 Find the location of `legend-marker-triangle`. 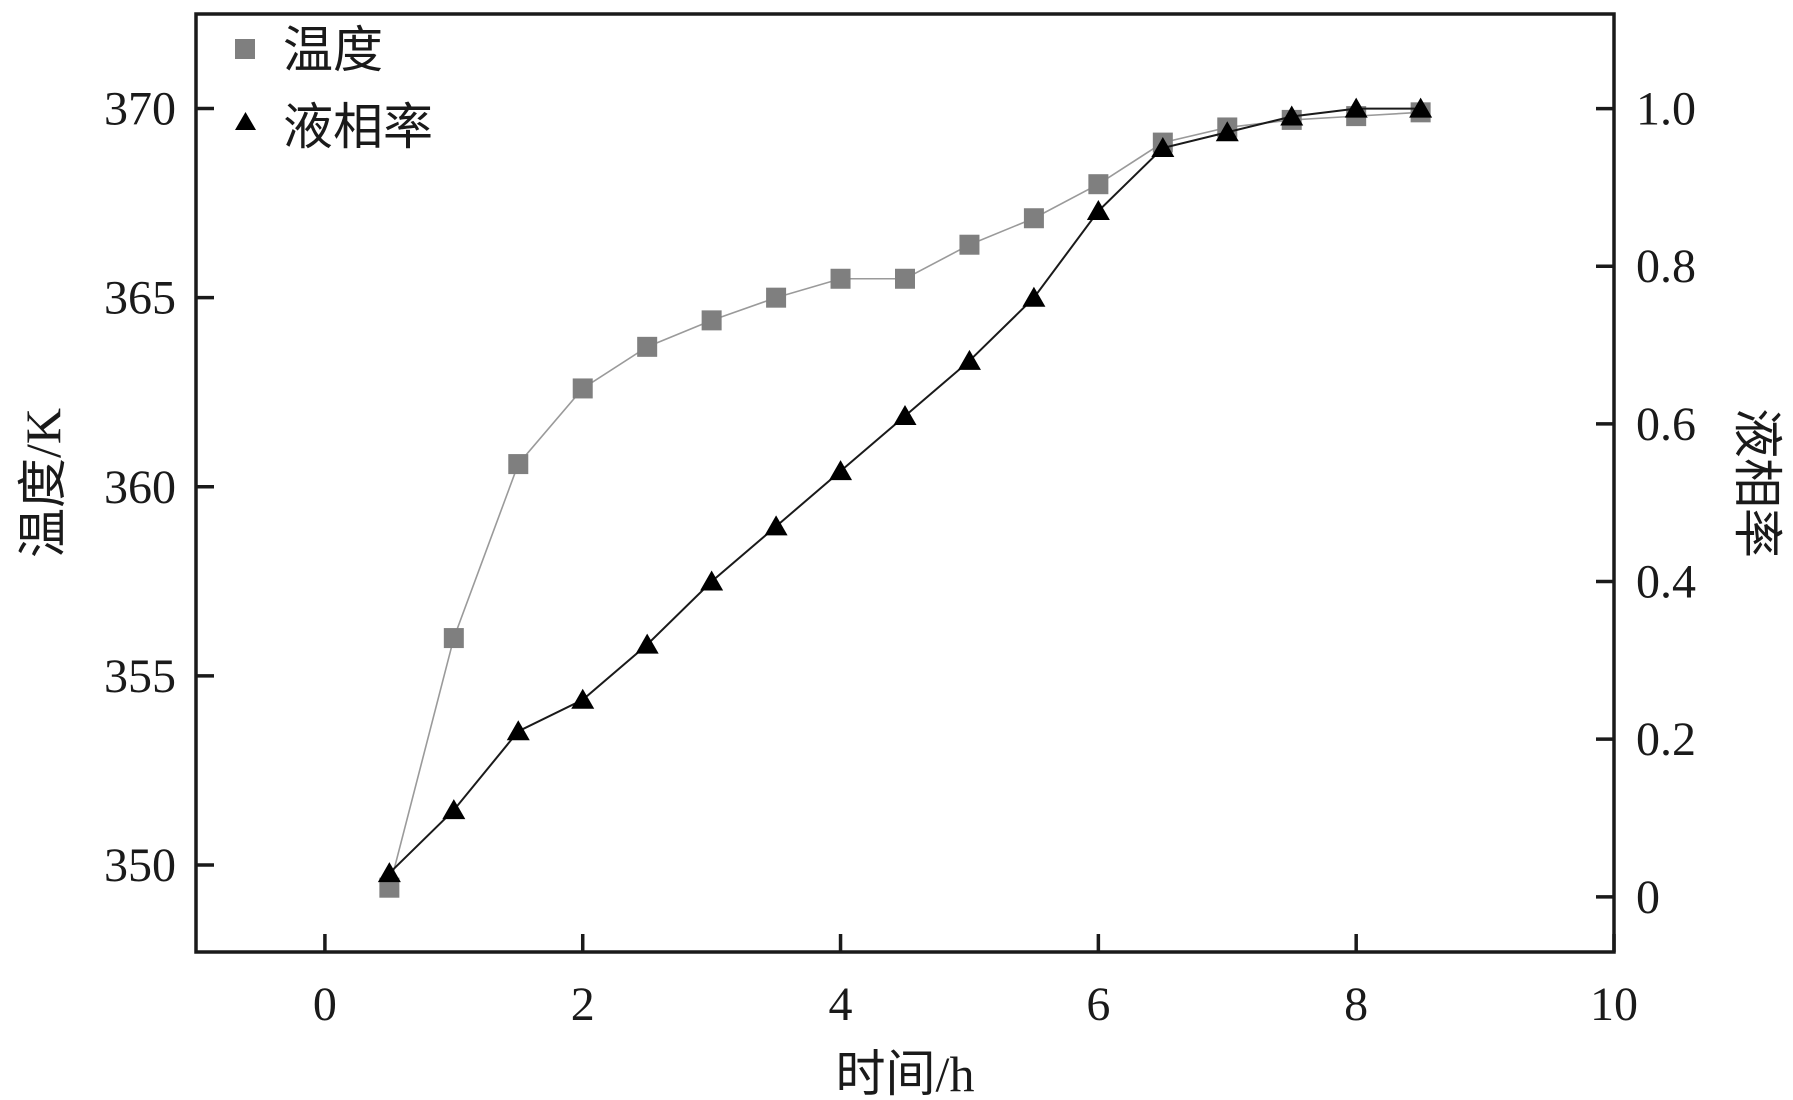

legend-marker-triangle is located at coordinates (245, 121).